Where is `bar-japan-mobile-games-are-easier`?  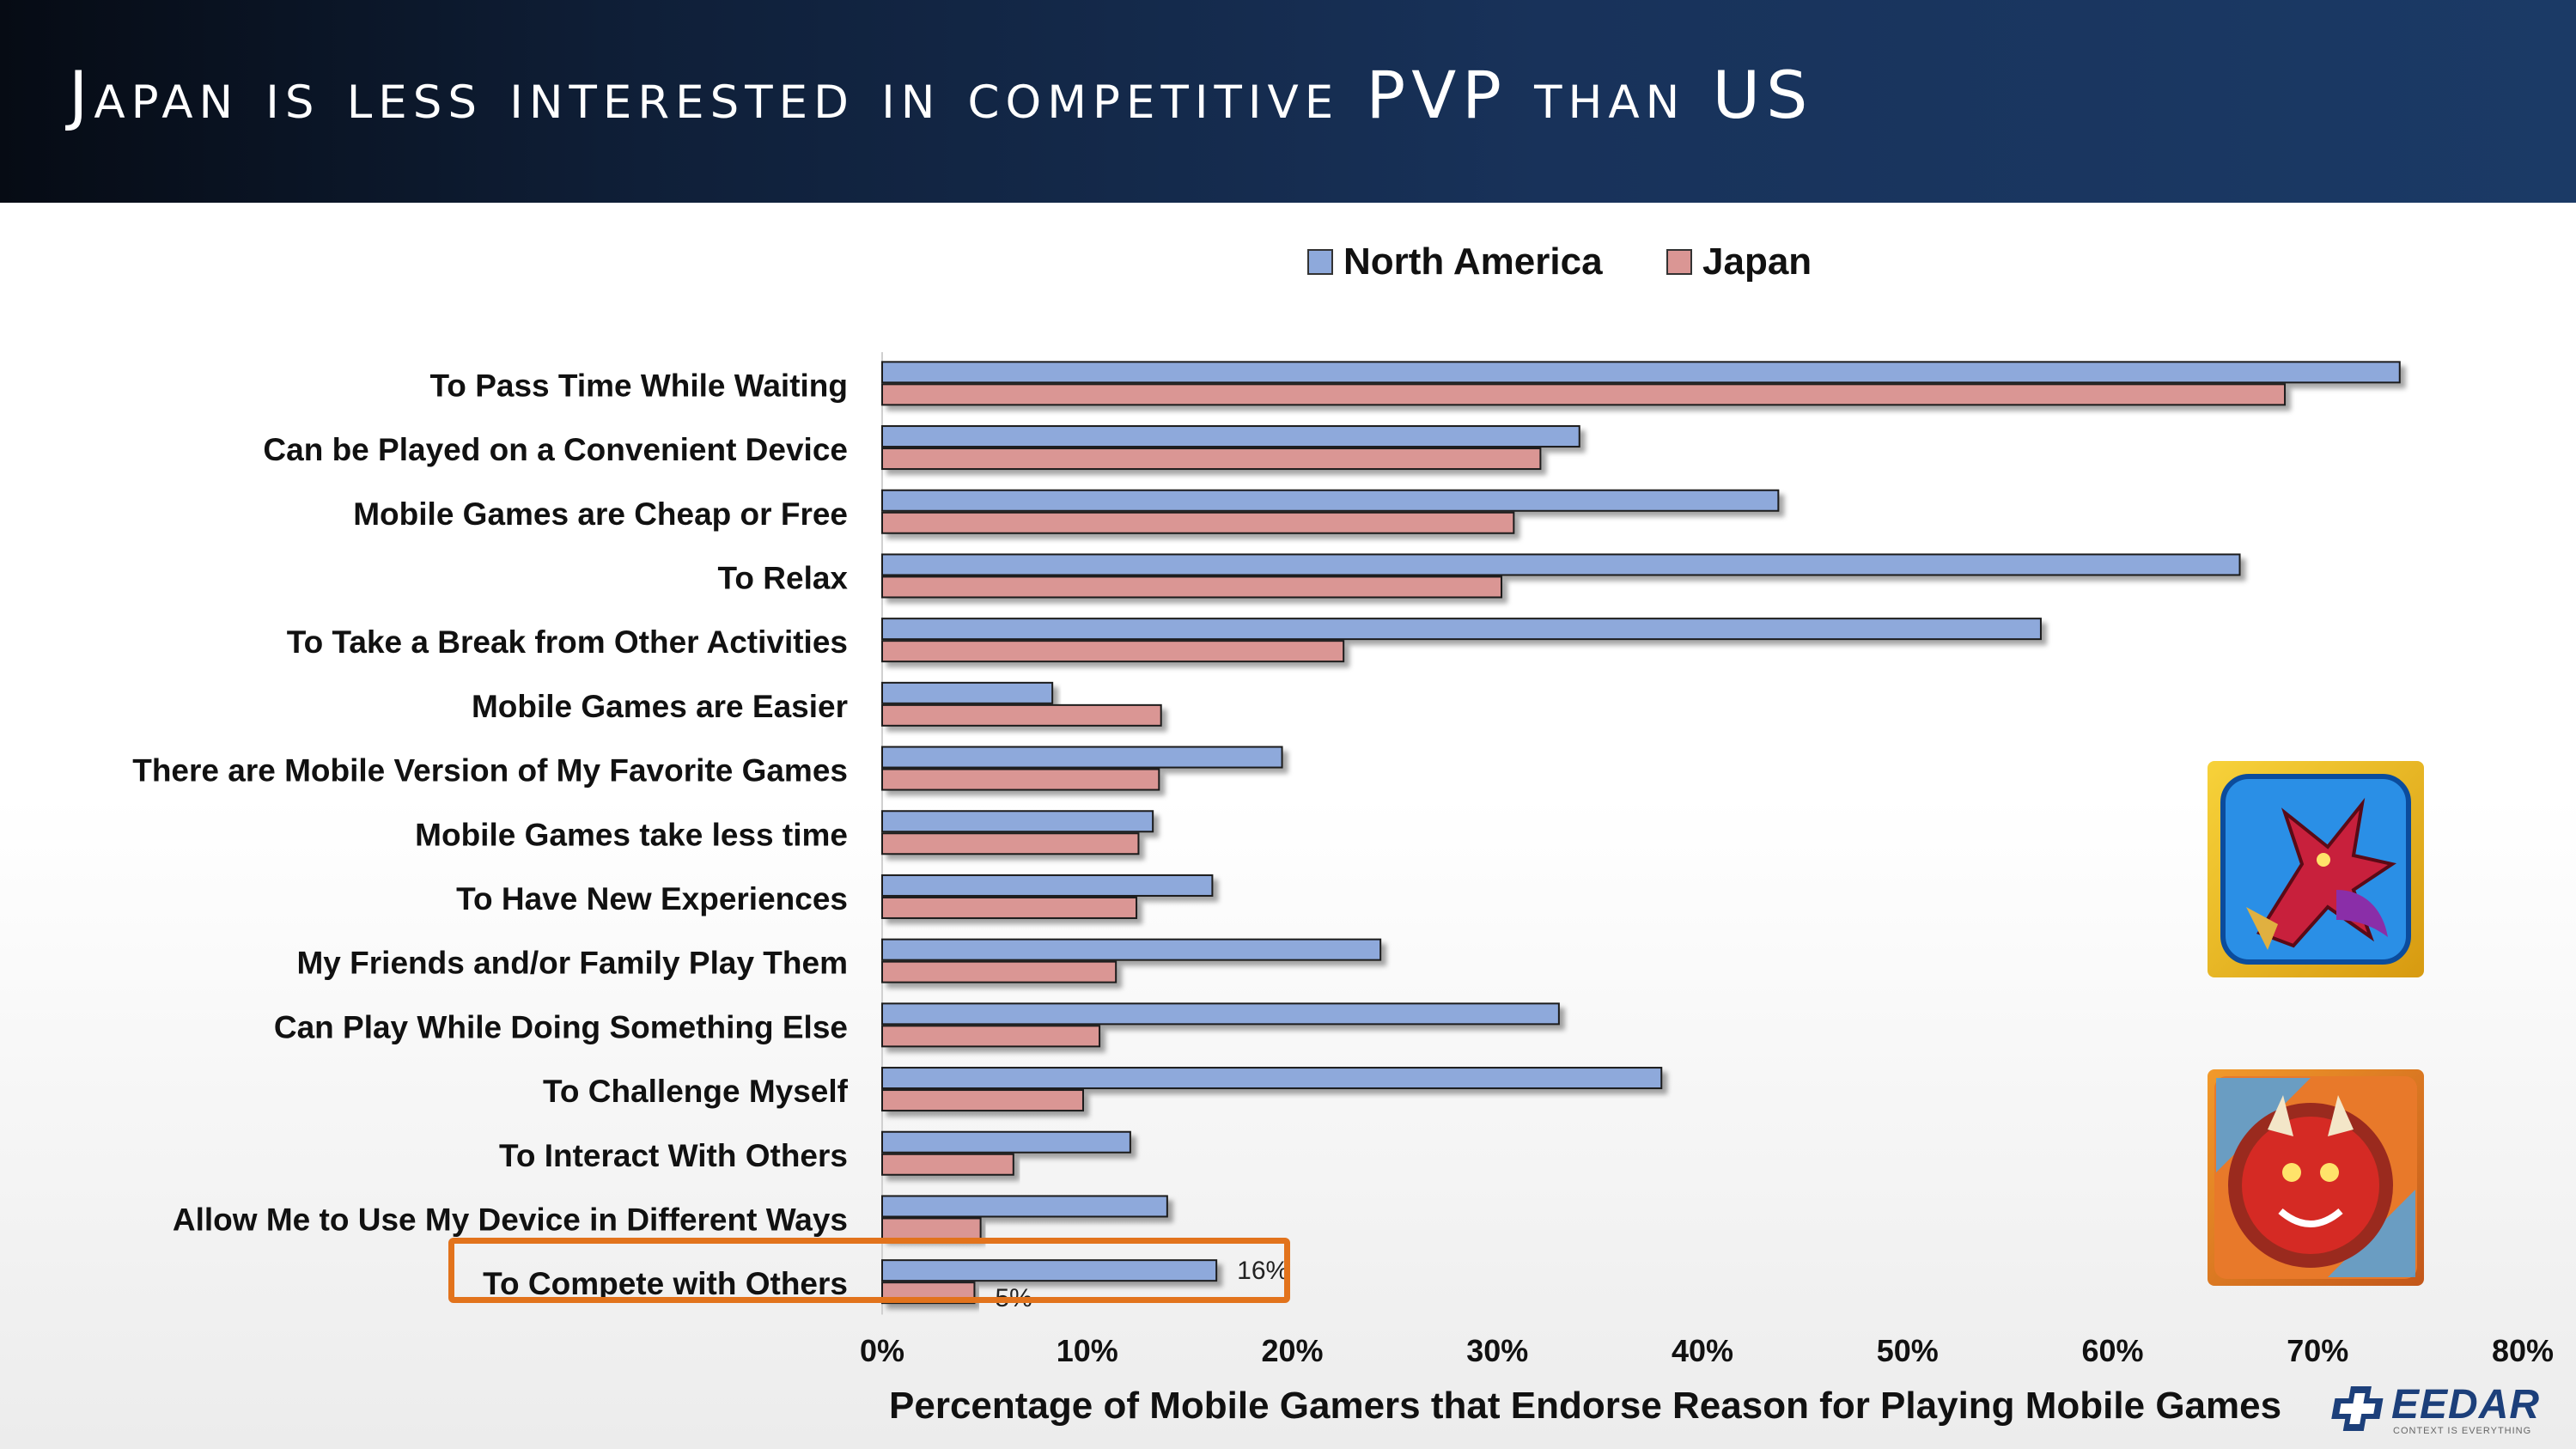 bar-japan-mobile-games-are-easier is located at coordinates (1021, 715).